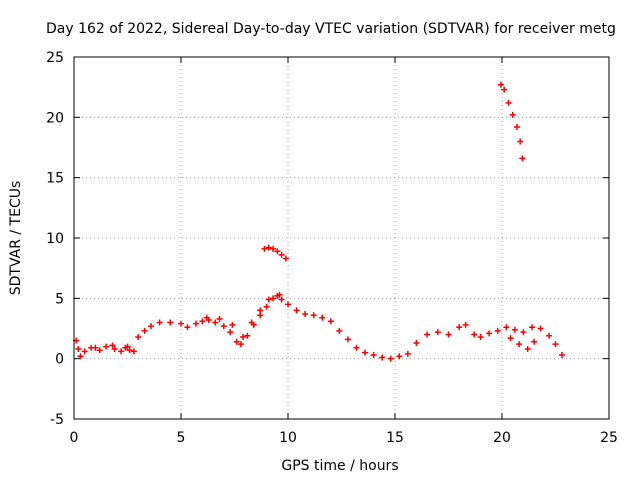 The height and width of the screenshot is (480, 640). What do you see at coordinates (57, 420) in the screenshot?
I see `y-tick-label: -5` at bounding box center [57, 420].